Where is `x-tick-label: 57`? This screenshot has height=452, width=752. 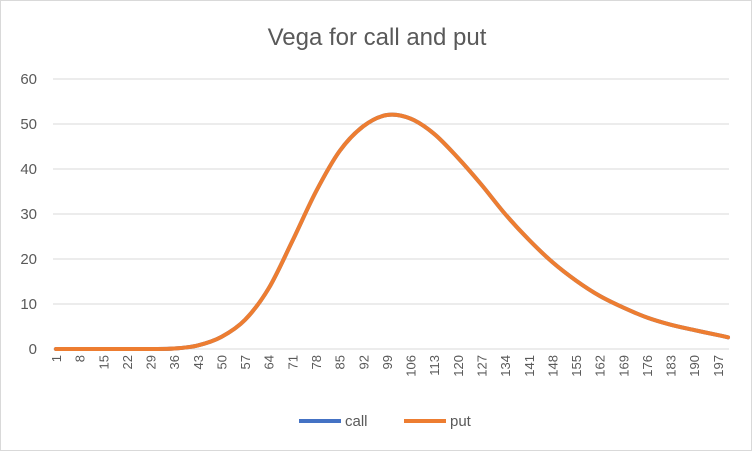 x-tick-label: 57 is located at coordinates (245, 362).